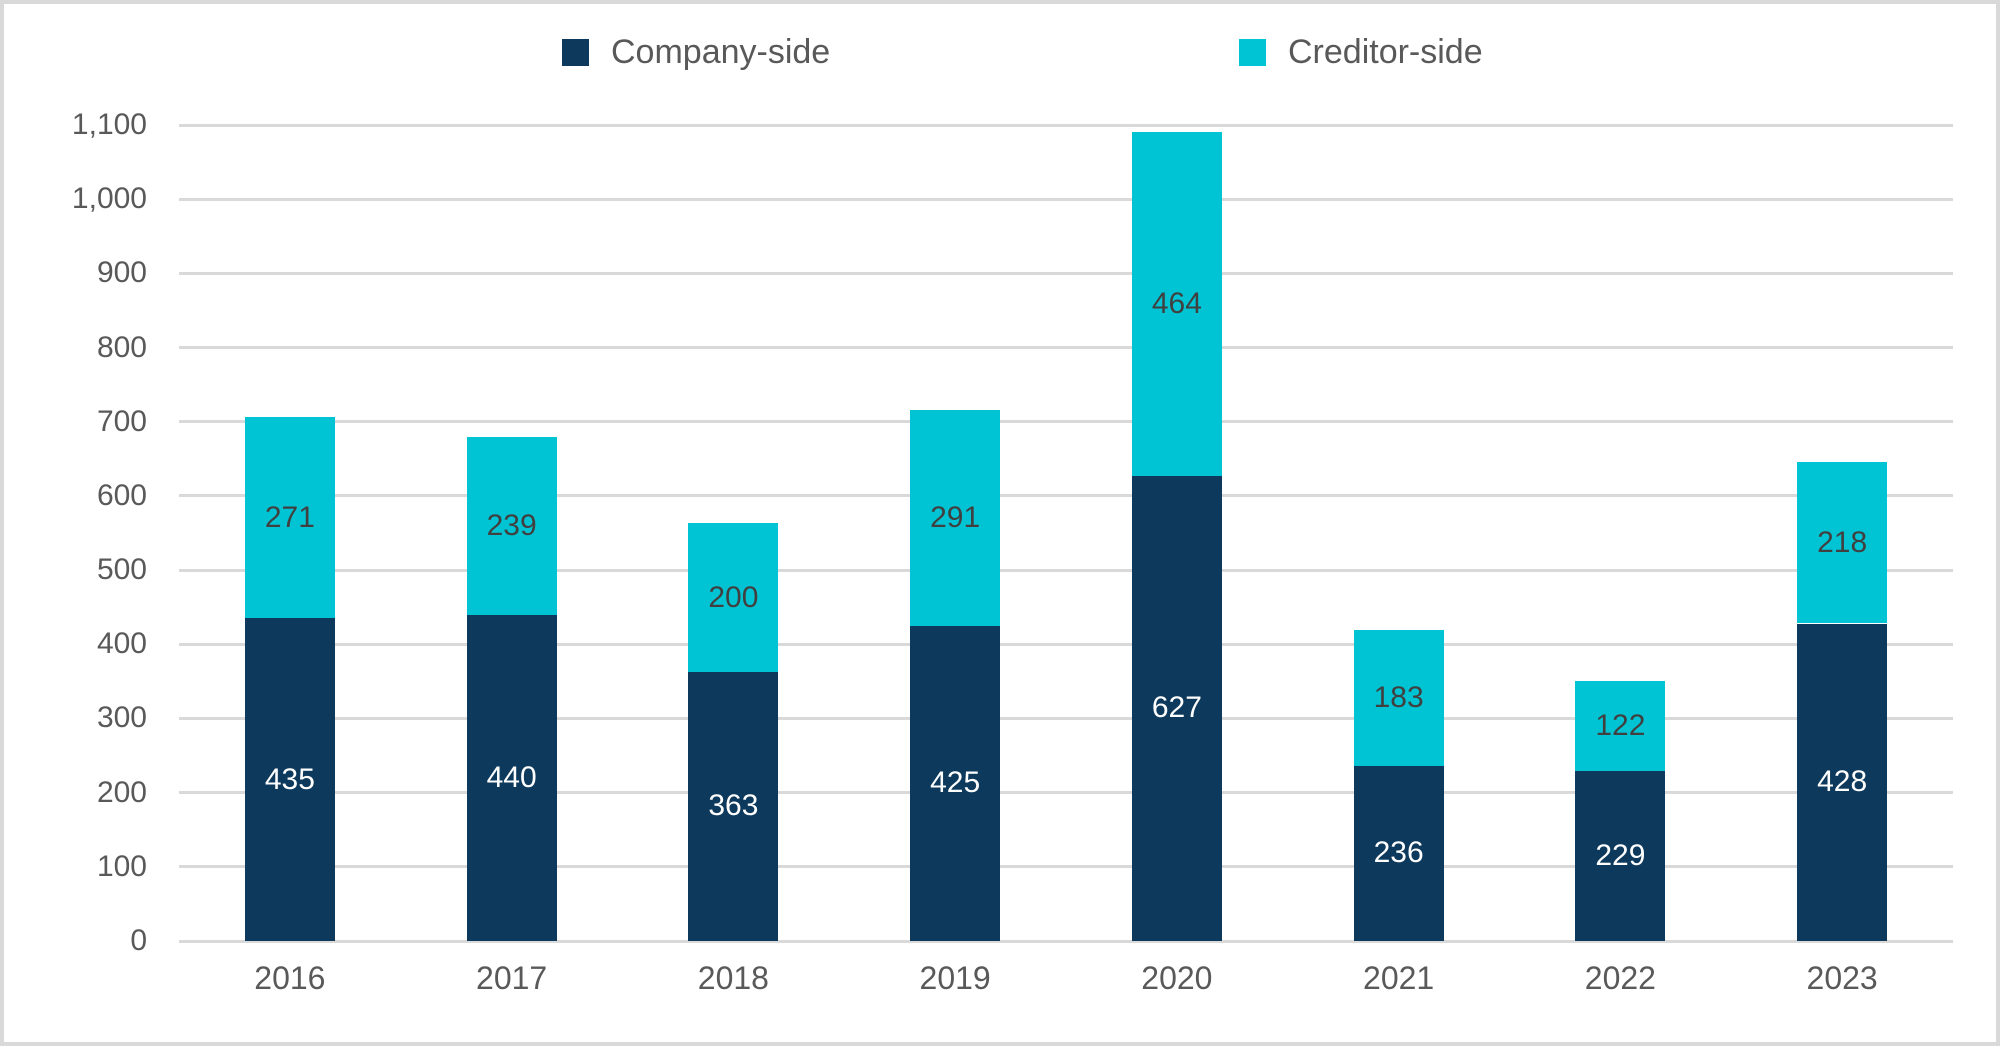 This screenshot has height=1050, width=2000. I want to click on bar-segment-creditor-side-2020, so click(1176, 303).